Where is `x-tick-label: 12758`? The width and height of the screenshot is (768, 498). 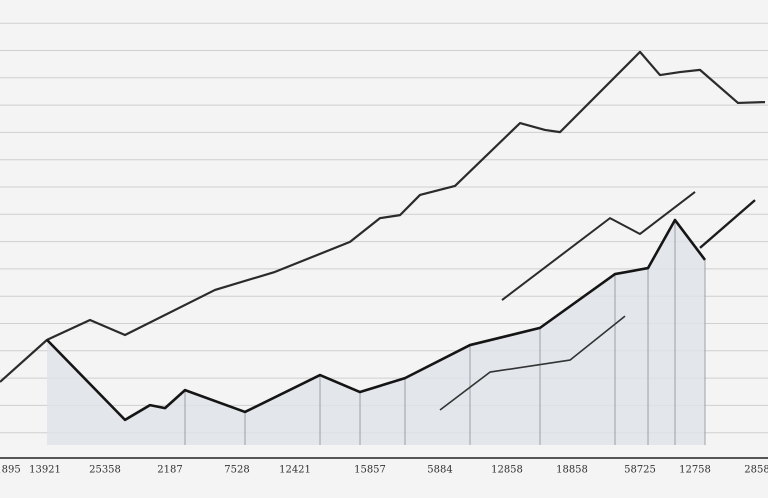 x-tick-label: 12758 is located at coordinates (695, 470).